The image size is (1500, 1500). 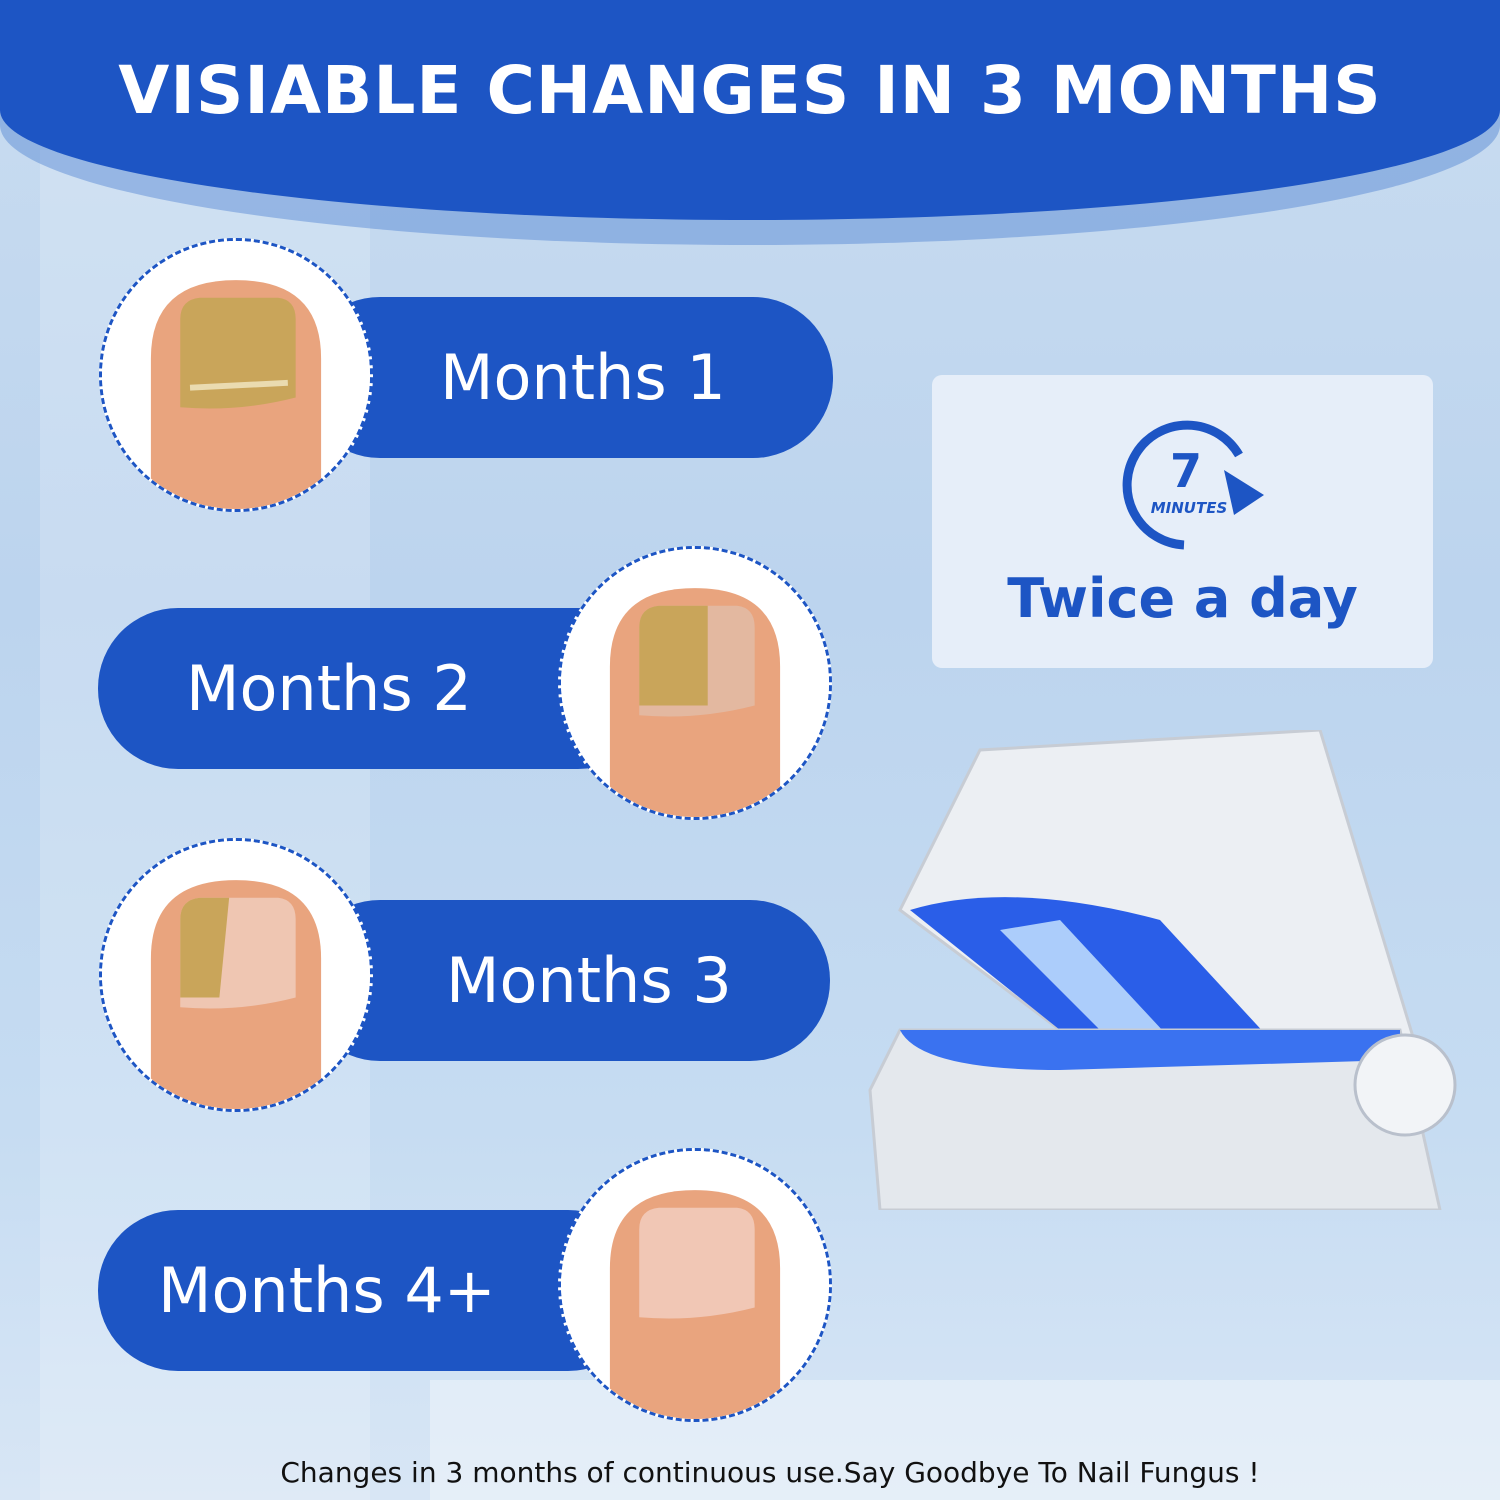 What do you see at coordinates (1182, 598) in the screenshot?
I see `frequency-label: Twice a day` at bounding box center [1182, 598].